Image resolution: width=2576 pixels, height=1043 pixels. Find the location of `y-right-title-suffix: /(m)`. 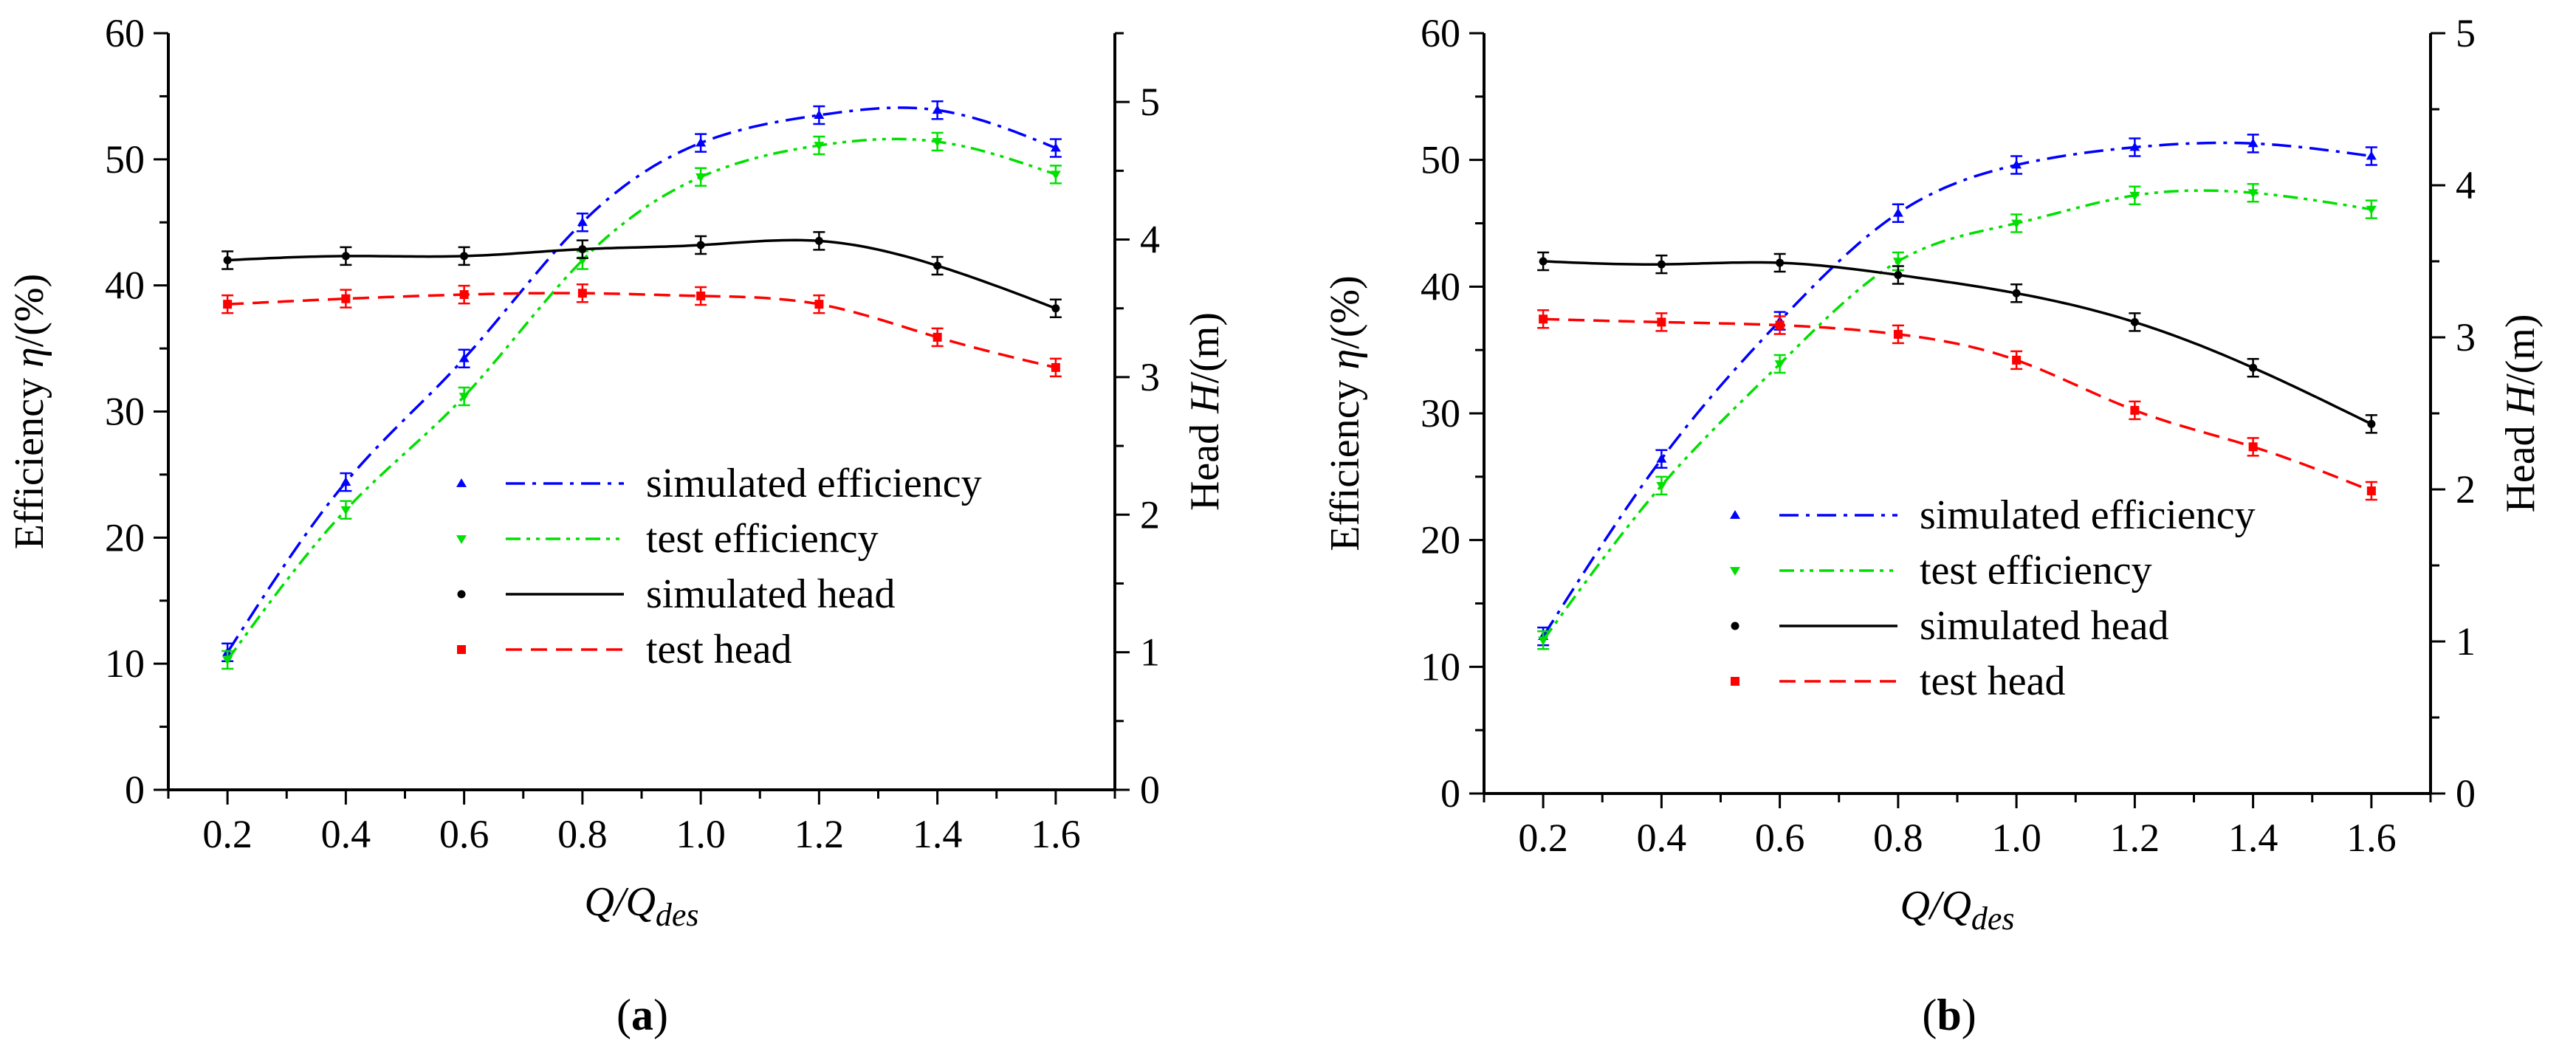

y-right-title-suffix: /(m) is located at coordinates (1205, 347).